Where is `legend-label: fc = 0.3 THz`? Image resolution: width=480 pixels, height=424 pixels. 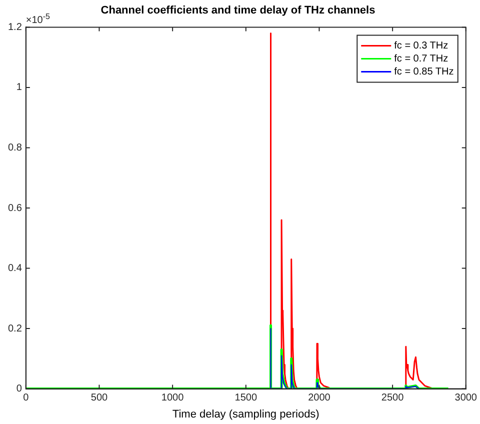 legend-label: fc = 0.3 THz is located at coordinates (421, 46).